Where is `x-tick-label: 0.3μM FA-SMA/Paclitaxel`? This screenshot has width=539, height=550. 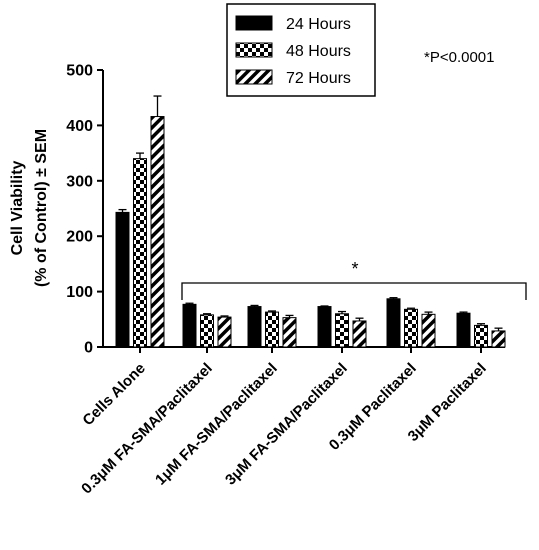
x-tick-label: 0.3μM FA-SMA/Paclitaxel is located at coordinates (147, 429).